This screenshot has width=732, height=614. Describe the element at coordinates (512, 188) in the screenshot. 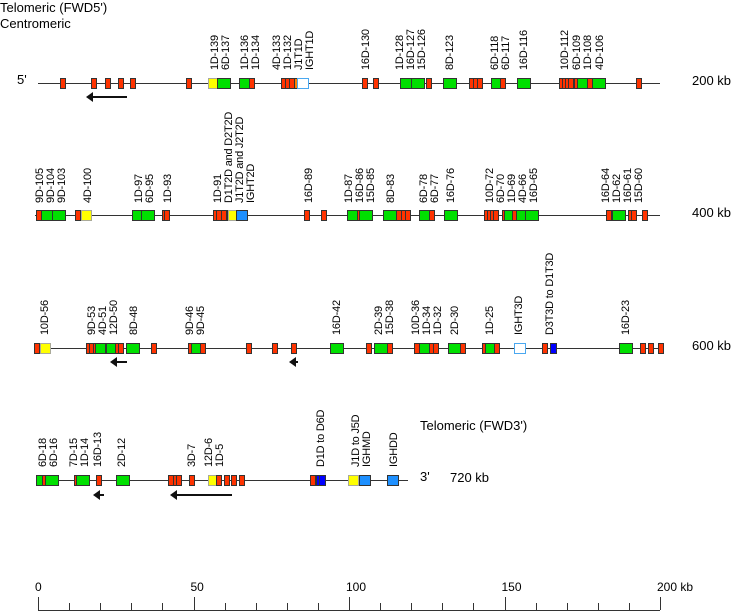

I see `gene-label: 1D-69` at that location.